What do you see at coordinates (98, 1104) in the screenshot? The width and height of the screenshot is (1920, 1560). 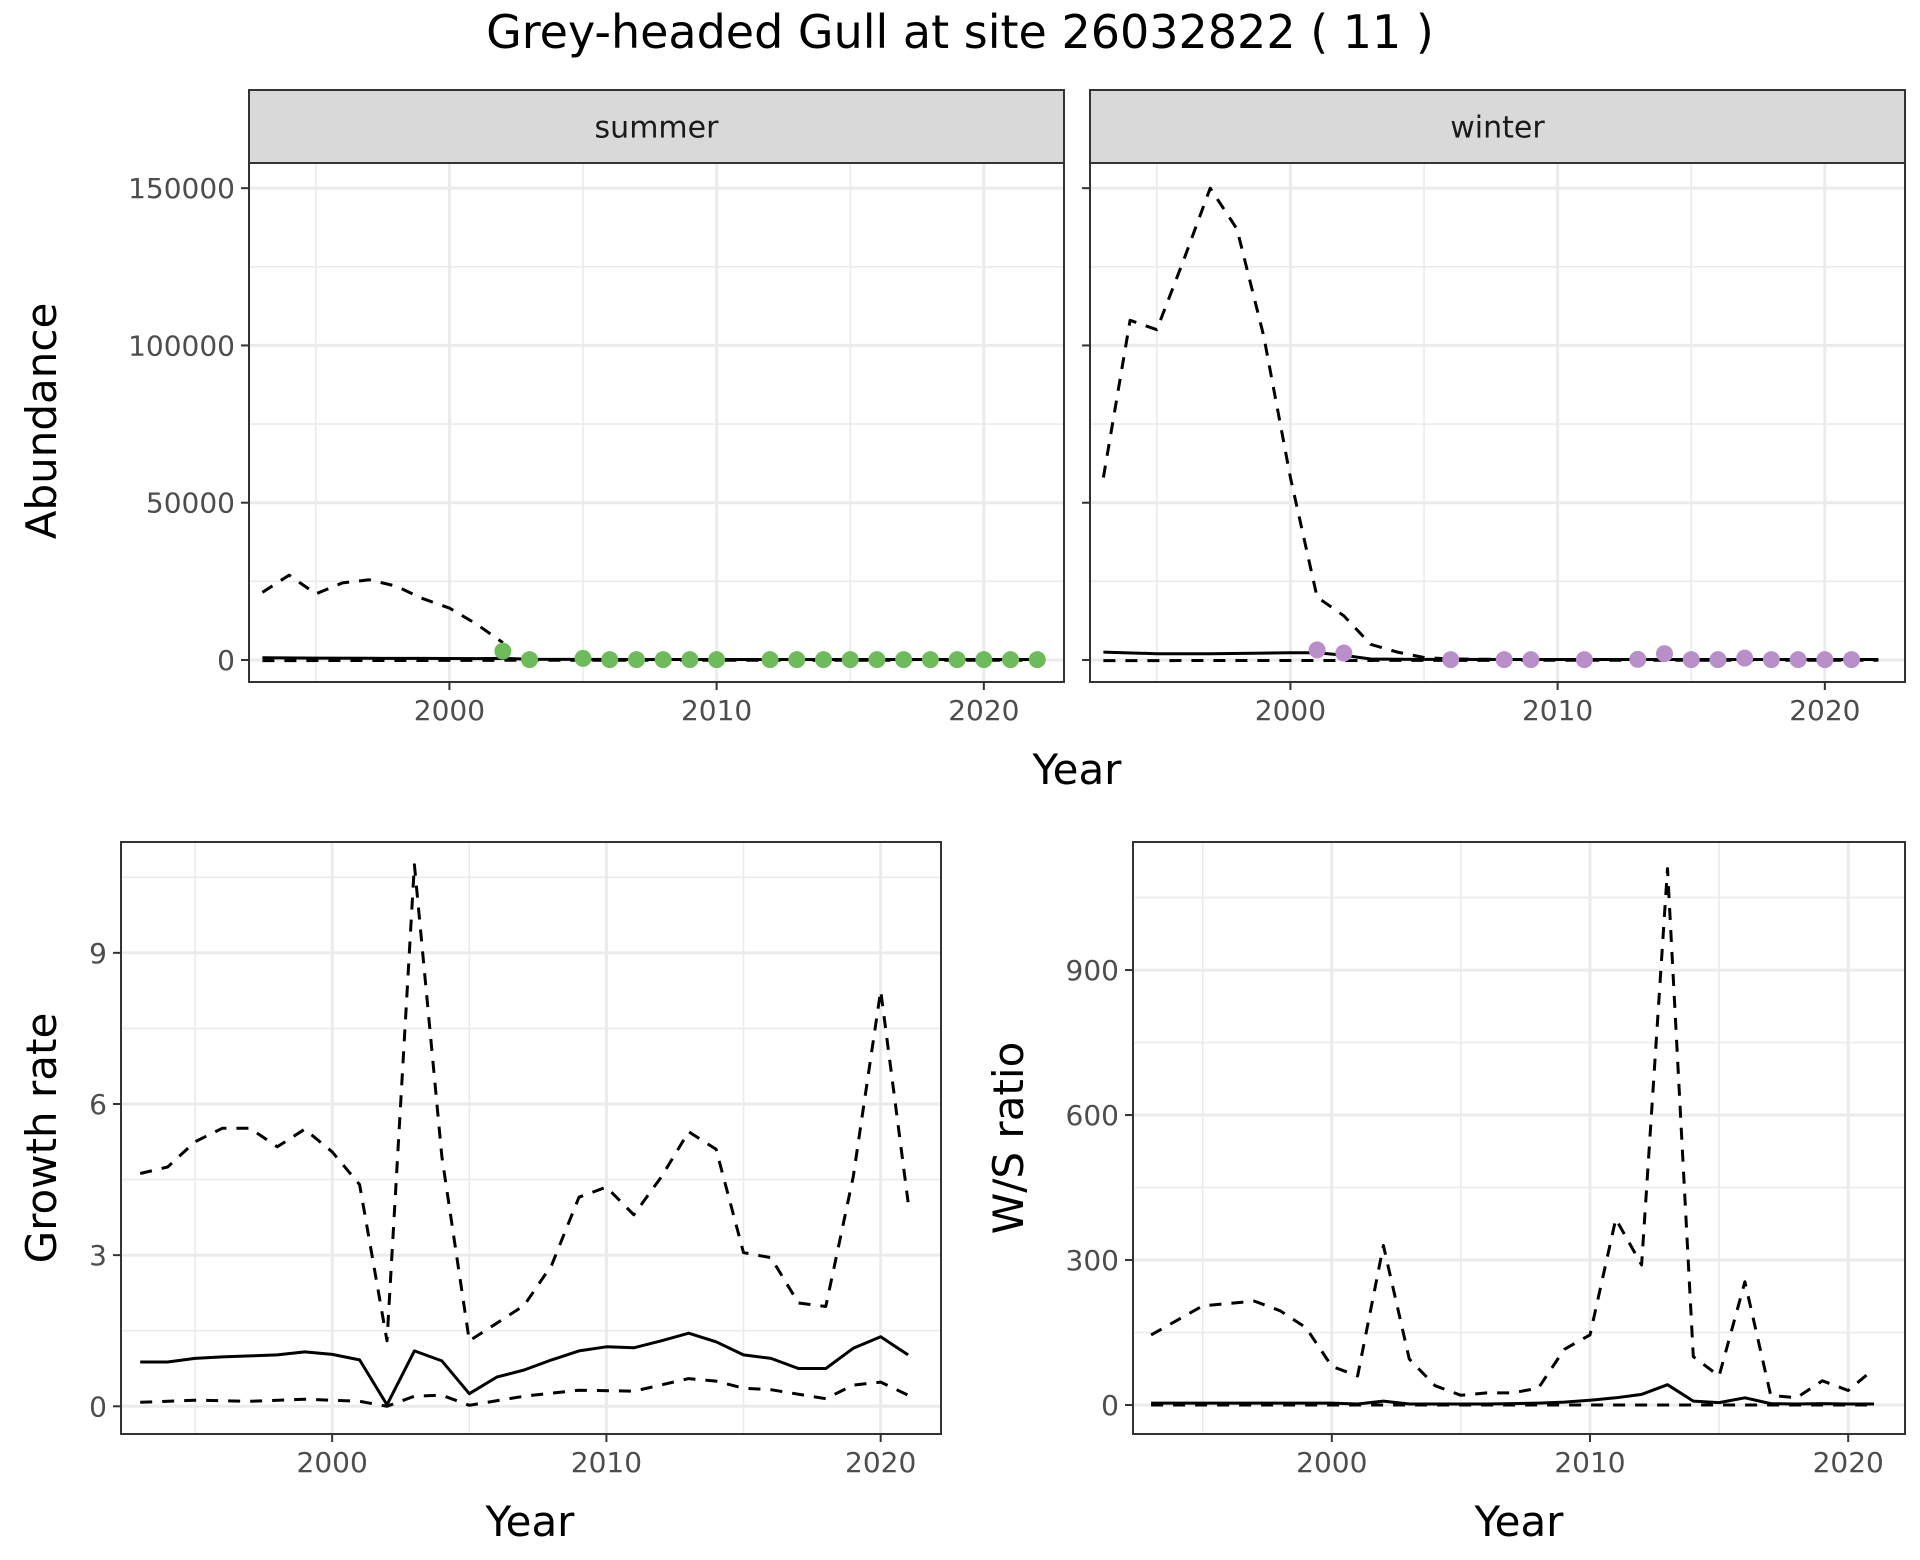 I see `y-tick-label: 6` at bounding box center [98, 1104].